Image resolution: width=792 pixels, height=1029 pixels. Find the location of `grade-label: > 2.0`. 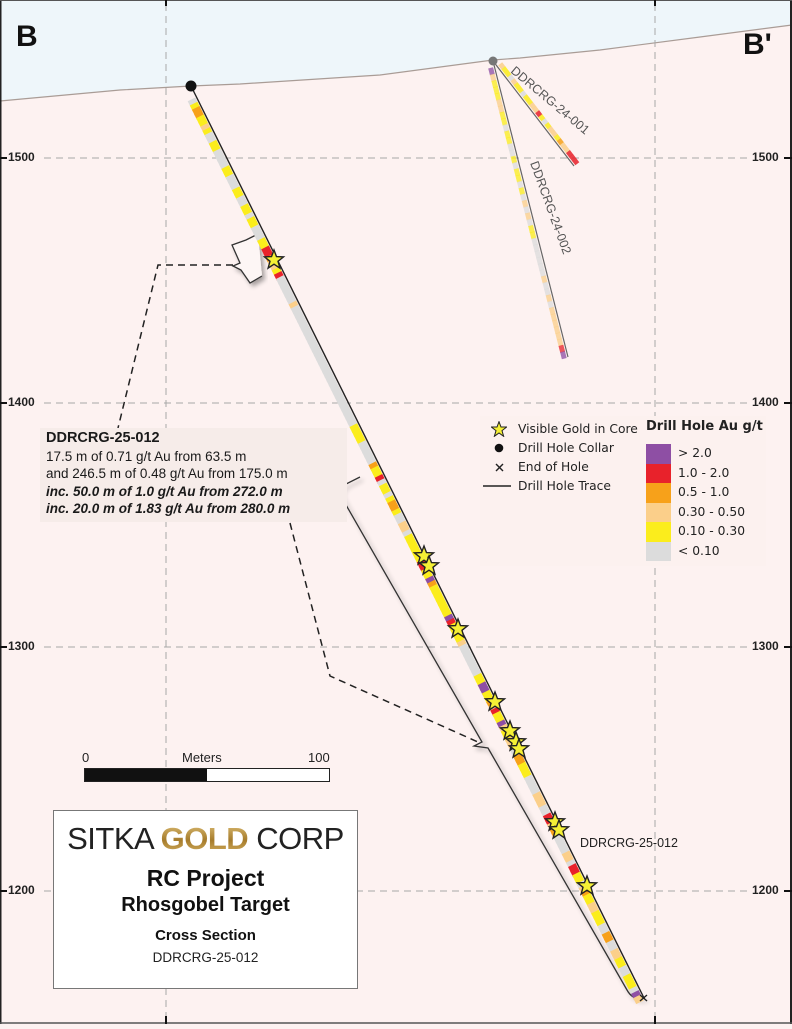

grade-label: > 2.0 is located at coordinates (695, 453).